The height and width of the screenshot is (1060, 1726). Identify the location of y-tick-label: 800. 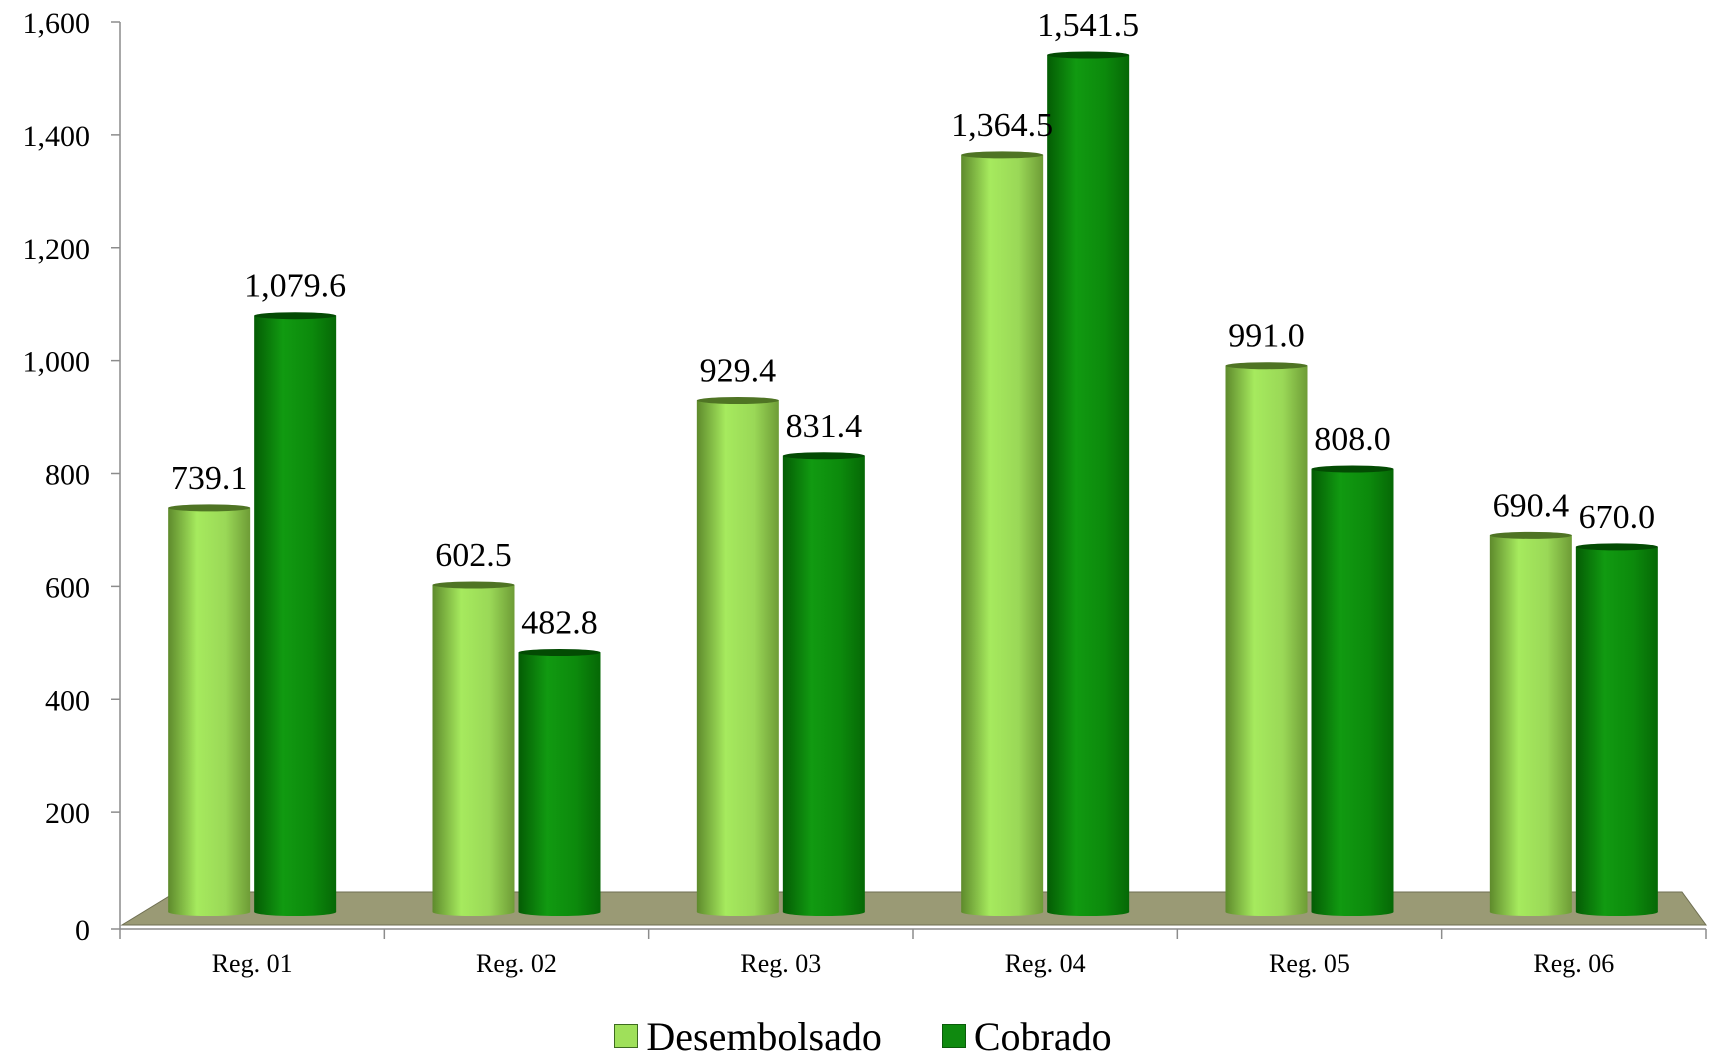
(67, 475).